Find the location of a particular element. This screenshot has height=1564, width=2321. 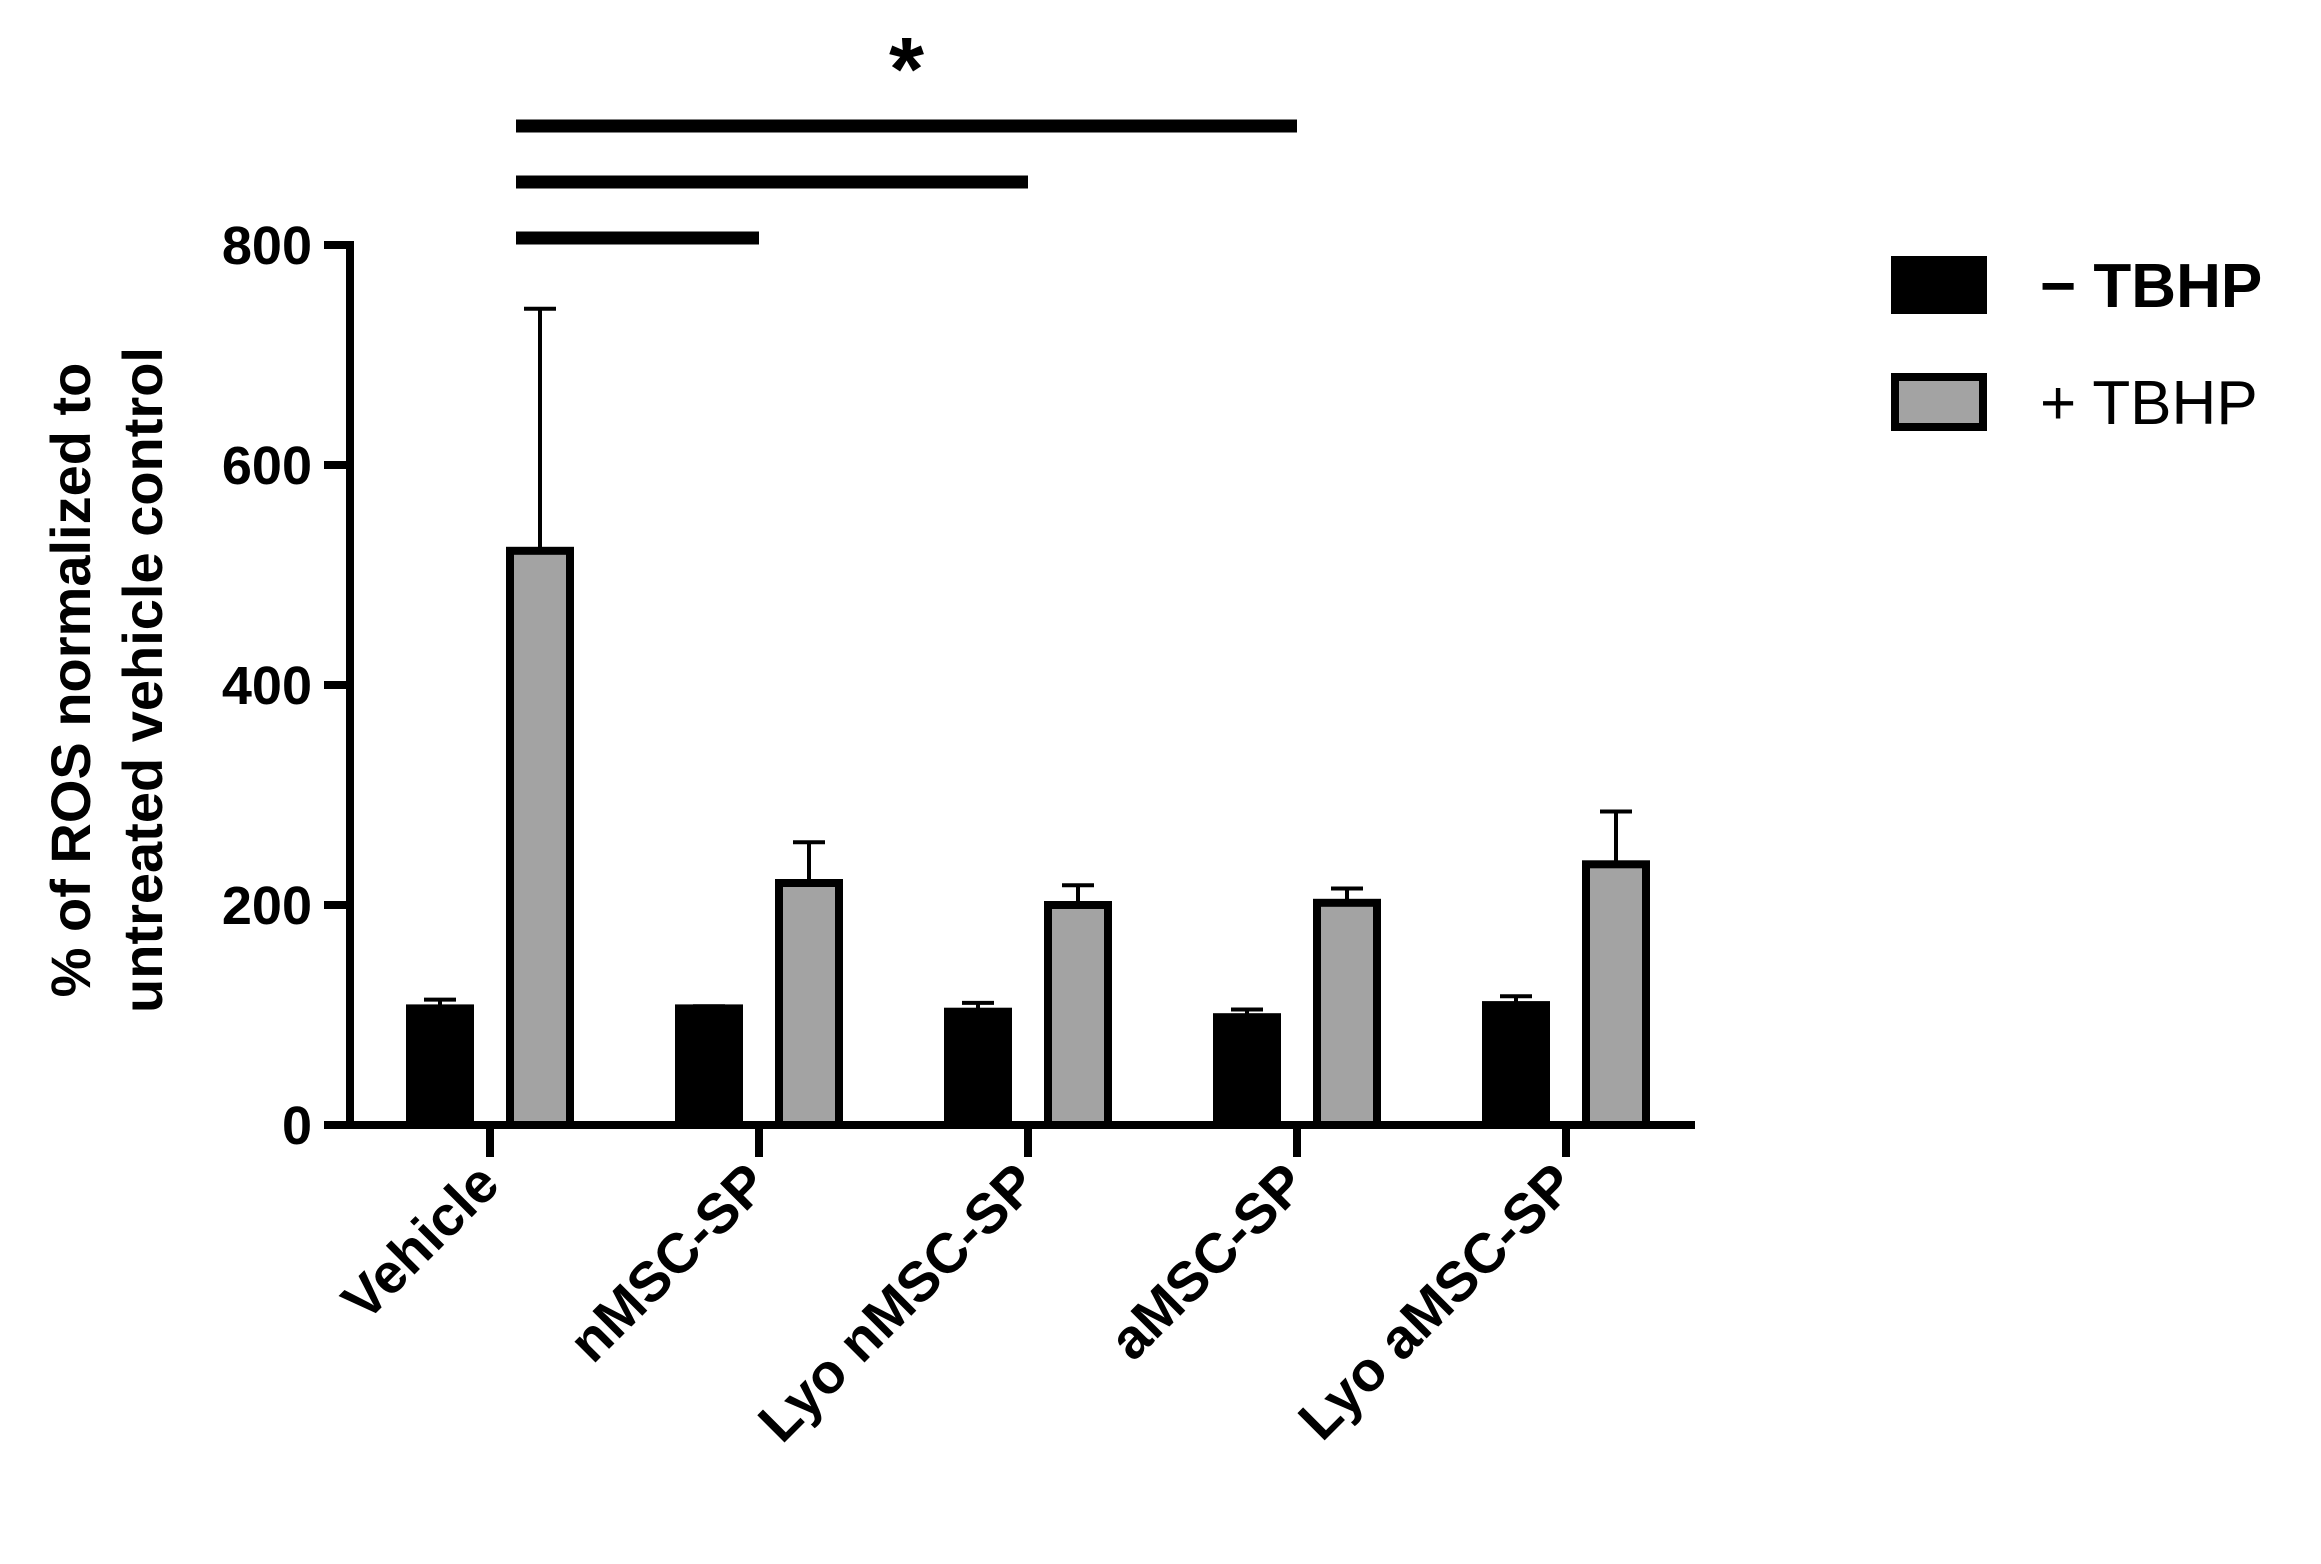

y-axis-title-line2: untreated vehicle control is located at coordinates (142, 680).